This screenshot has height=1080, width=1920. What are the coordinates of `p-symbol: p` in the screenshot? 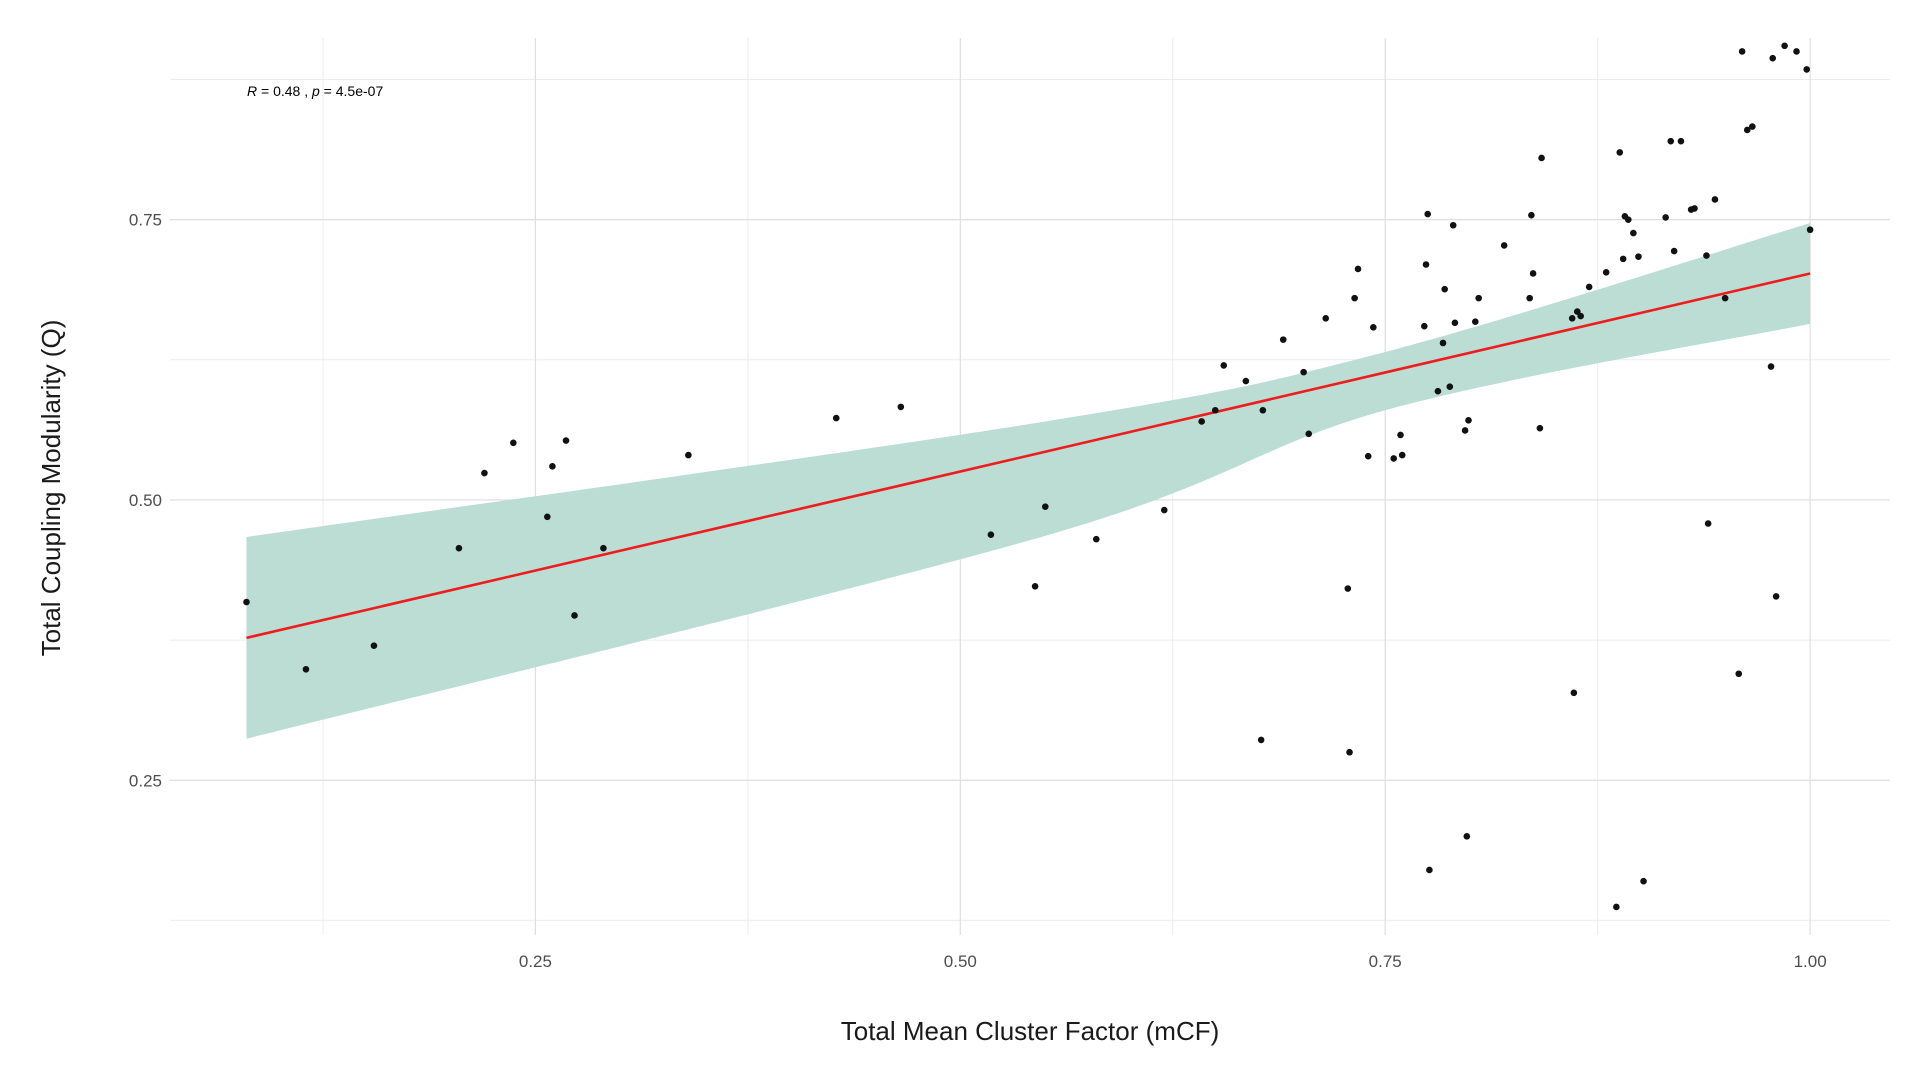 It's located at (315, 91).